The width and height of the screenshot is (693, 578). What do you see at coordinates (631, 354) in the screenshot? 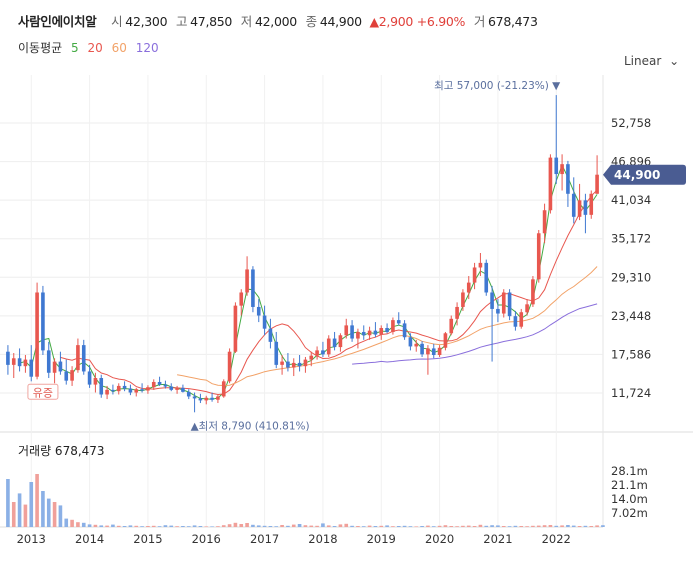
I see `price-tick-label: 17,586` at bounding box center [631, 354].